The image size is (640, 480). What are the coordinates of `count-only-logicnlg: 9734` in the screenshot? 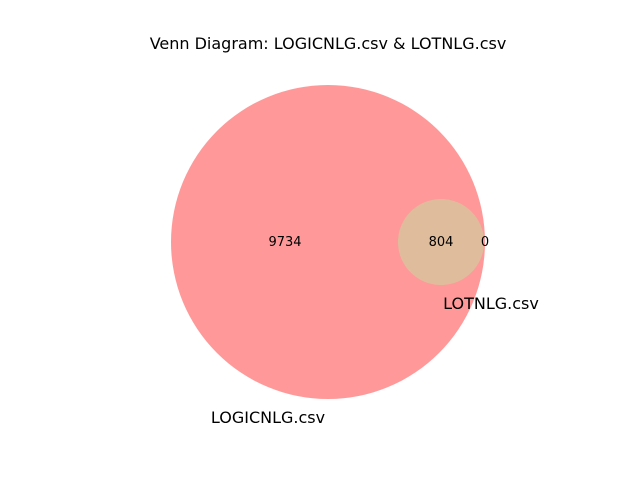 It's located at (284, 242).